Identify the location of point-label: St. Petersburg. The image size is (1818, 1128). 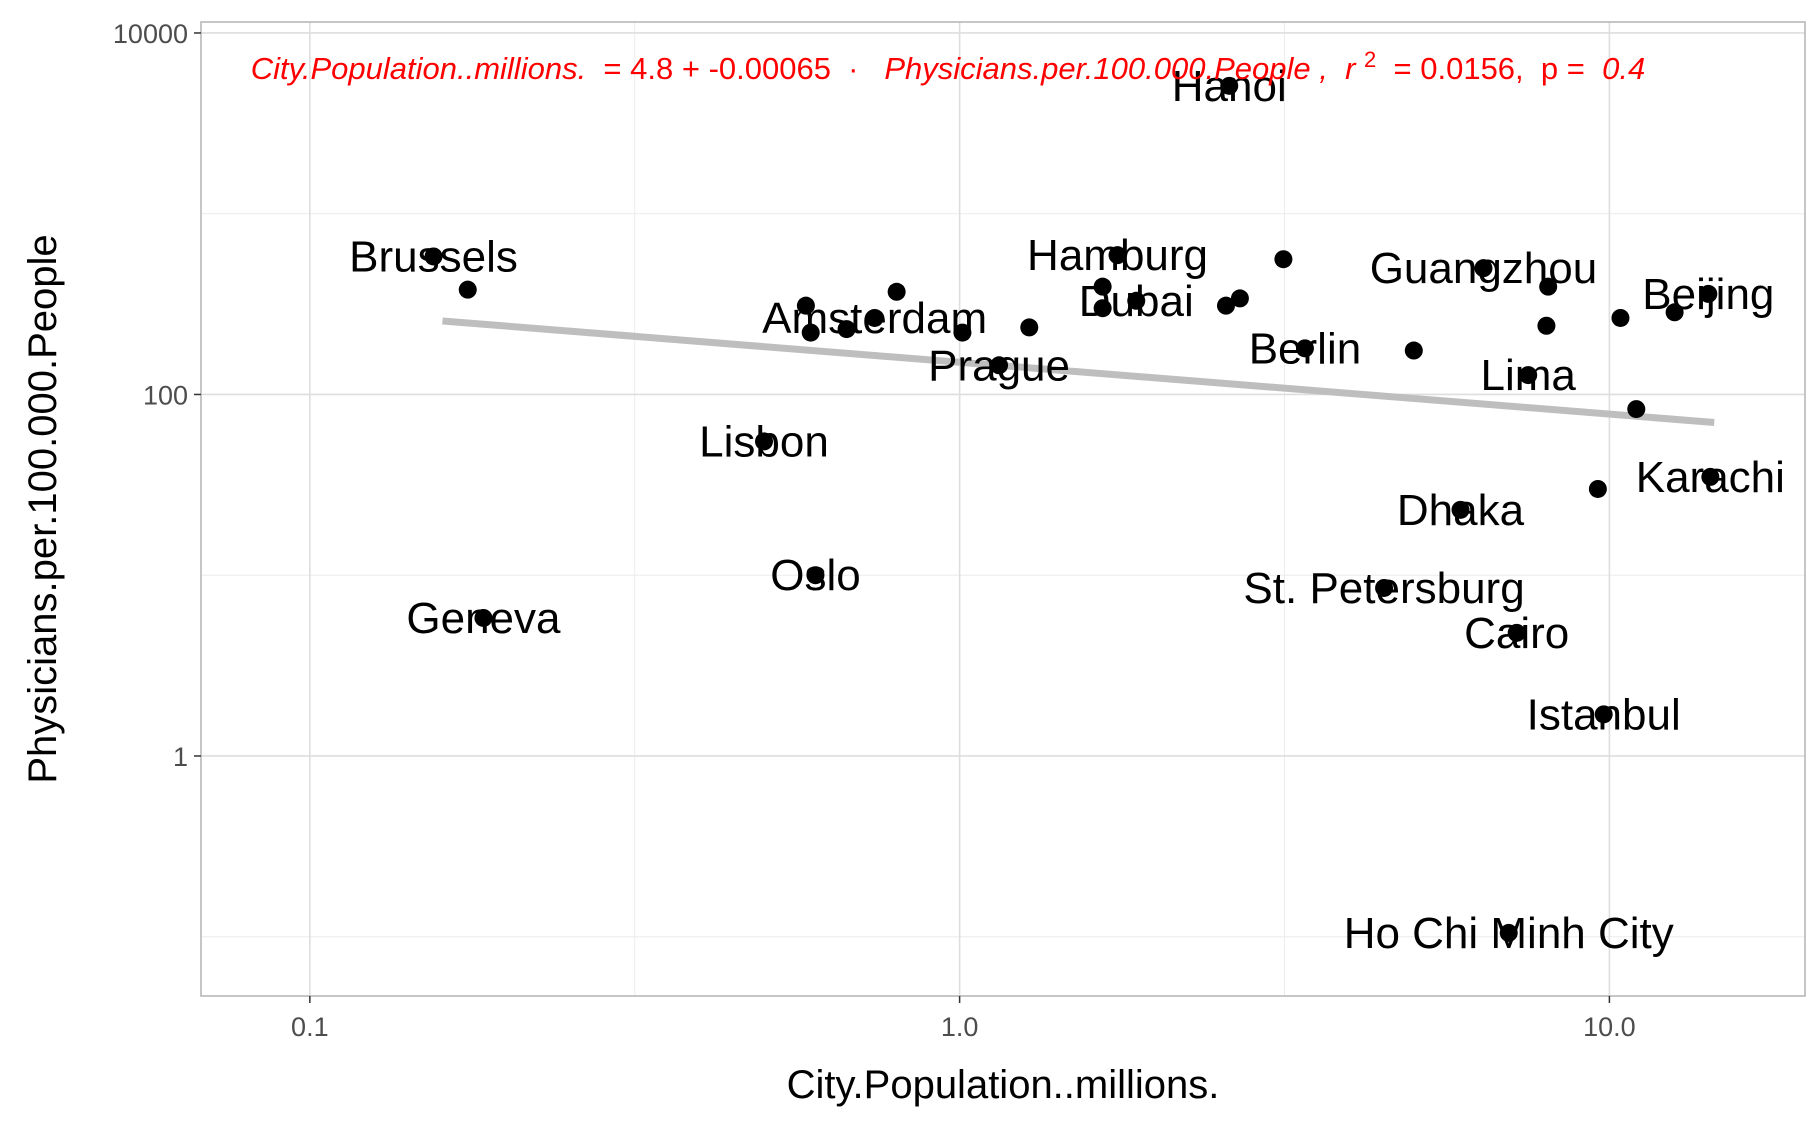
(1383, 588).